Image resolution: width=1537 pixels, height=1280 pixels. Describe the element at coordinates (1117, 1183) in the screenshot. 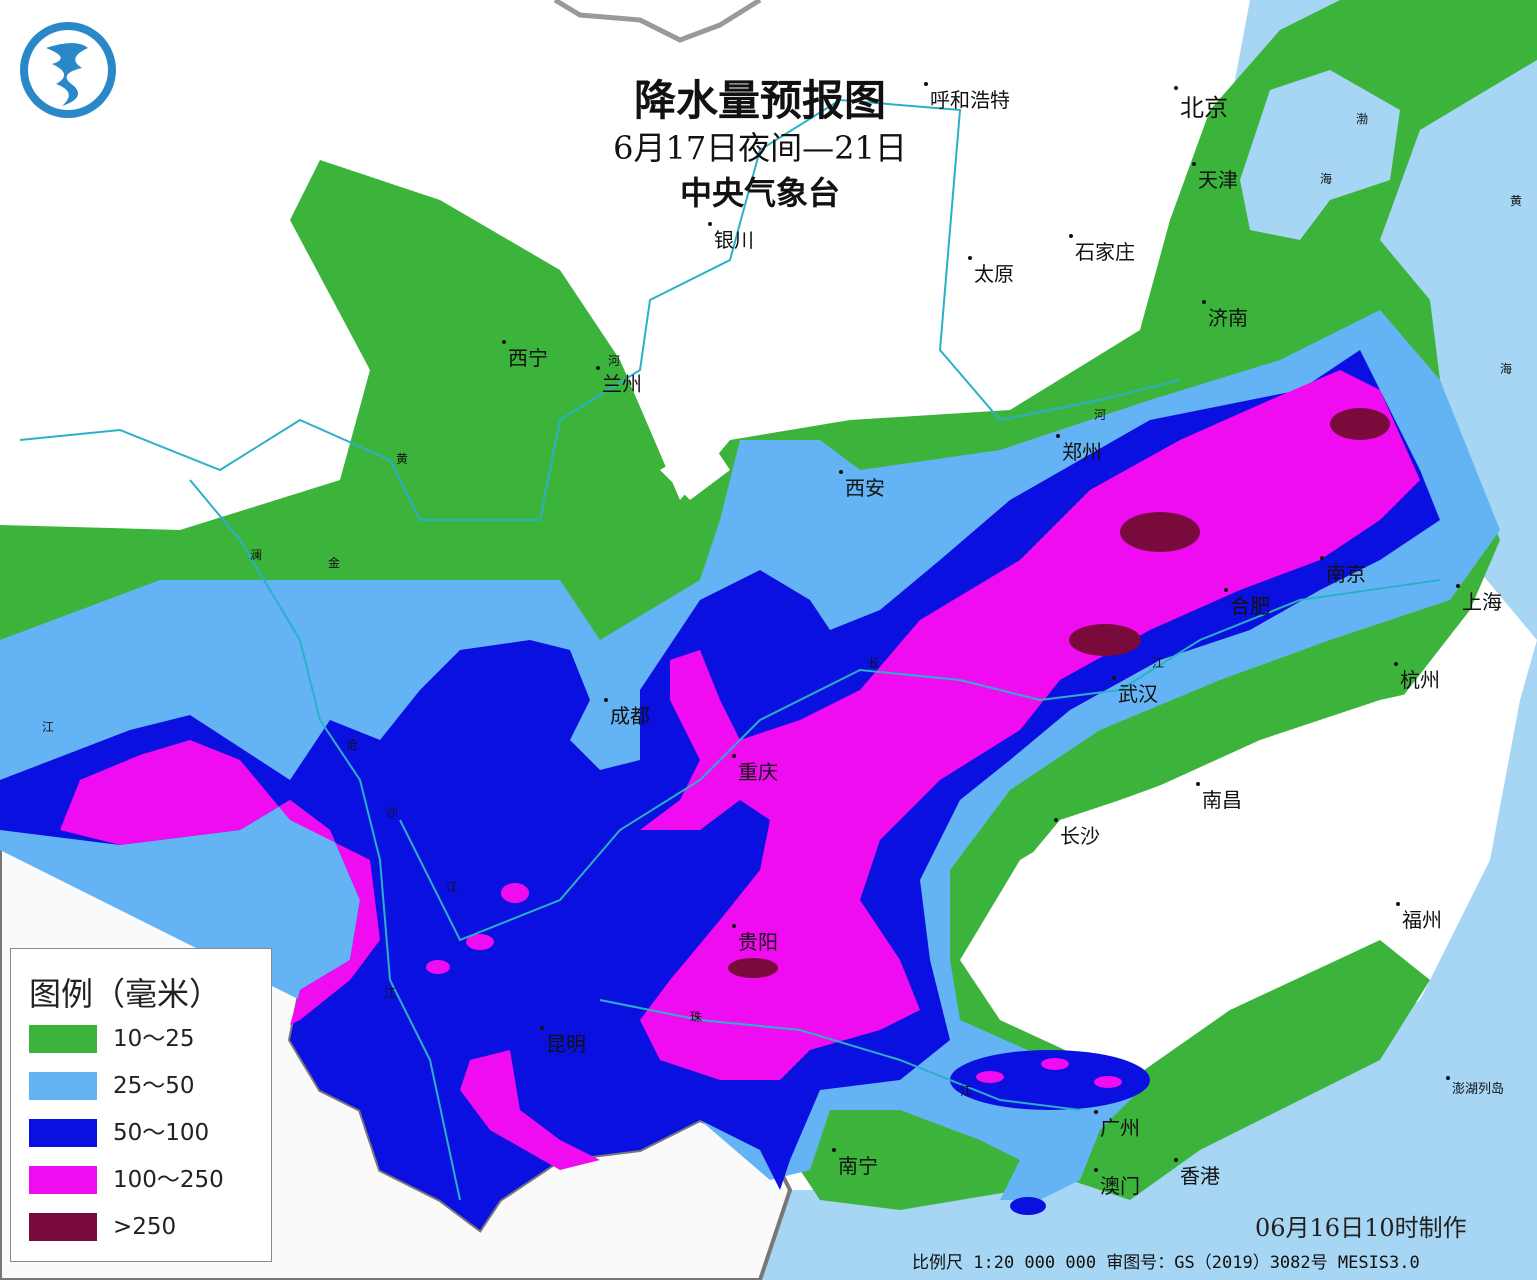

I see `city-label: 澳门` at that location.